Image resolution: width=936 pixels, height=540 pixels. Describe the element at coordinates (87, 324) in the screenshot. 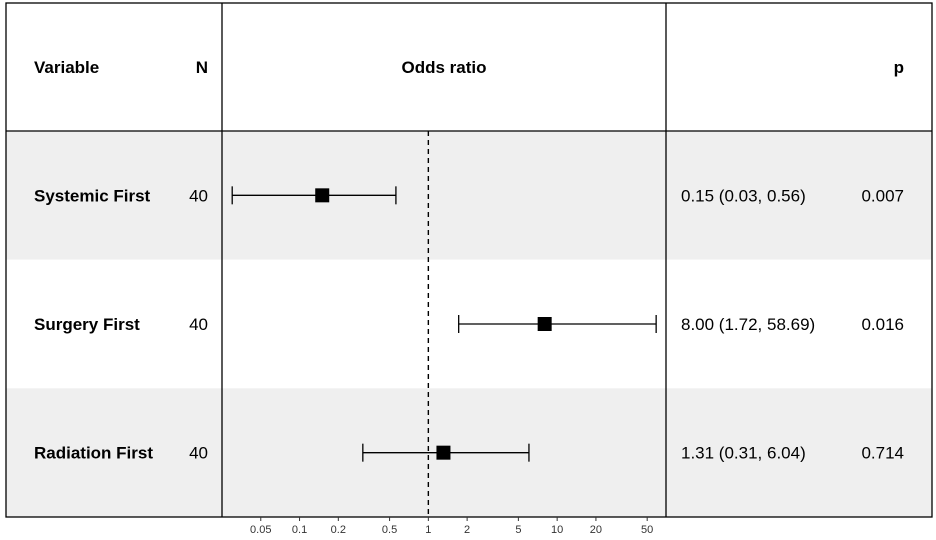

I see `row-variable-label: Surgery First` at that location.